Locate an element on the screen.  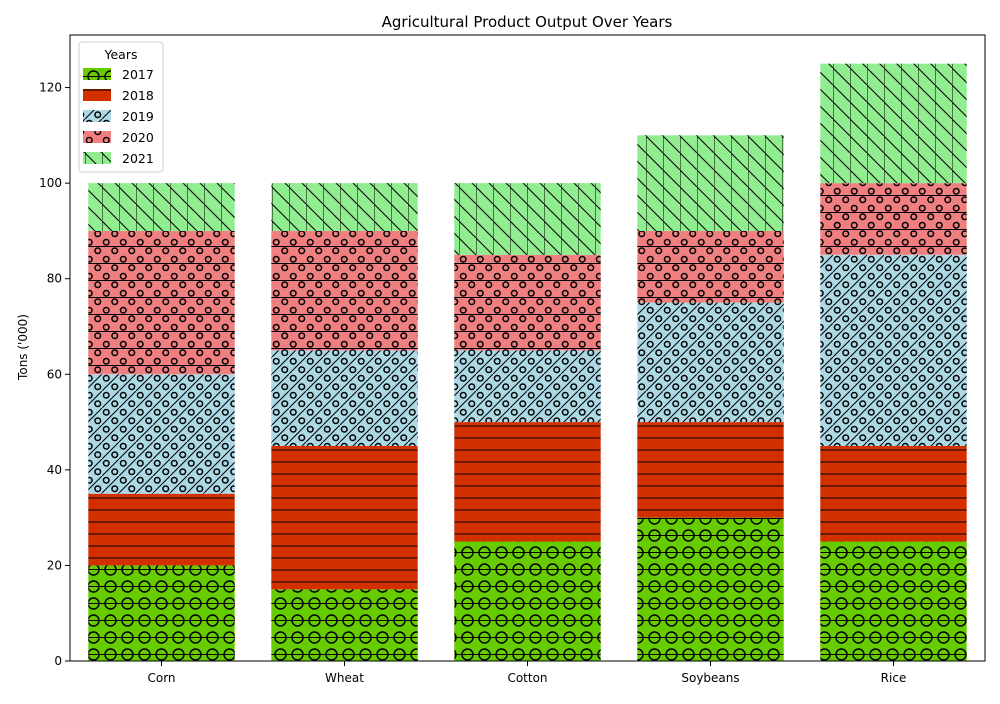
bar-soybeans-2017 is located at coordinates (710, 589).